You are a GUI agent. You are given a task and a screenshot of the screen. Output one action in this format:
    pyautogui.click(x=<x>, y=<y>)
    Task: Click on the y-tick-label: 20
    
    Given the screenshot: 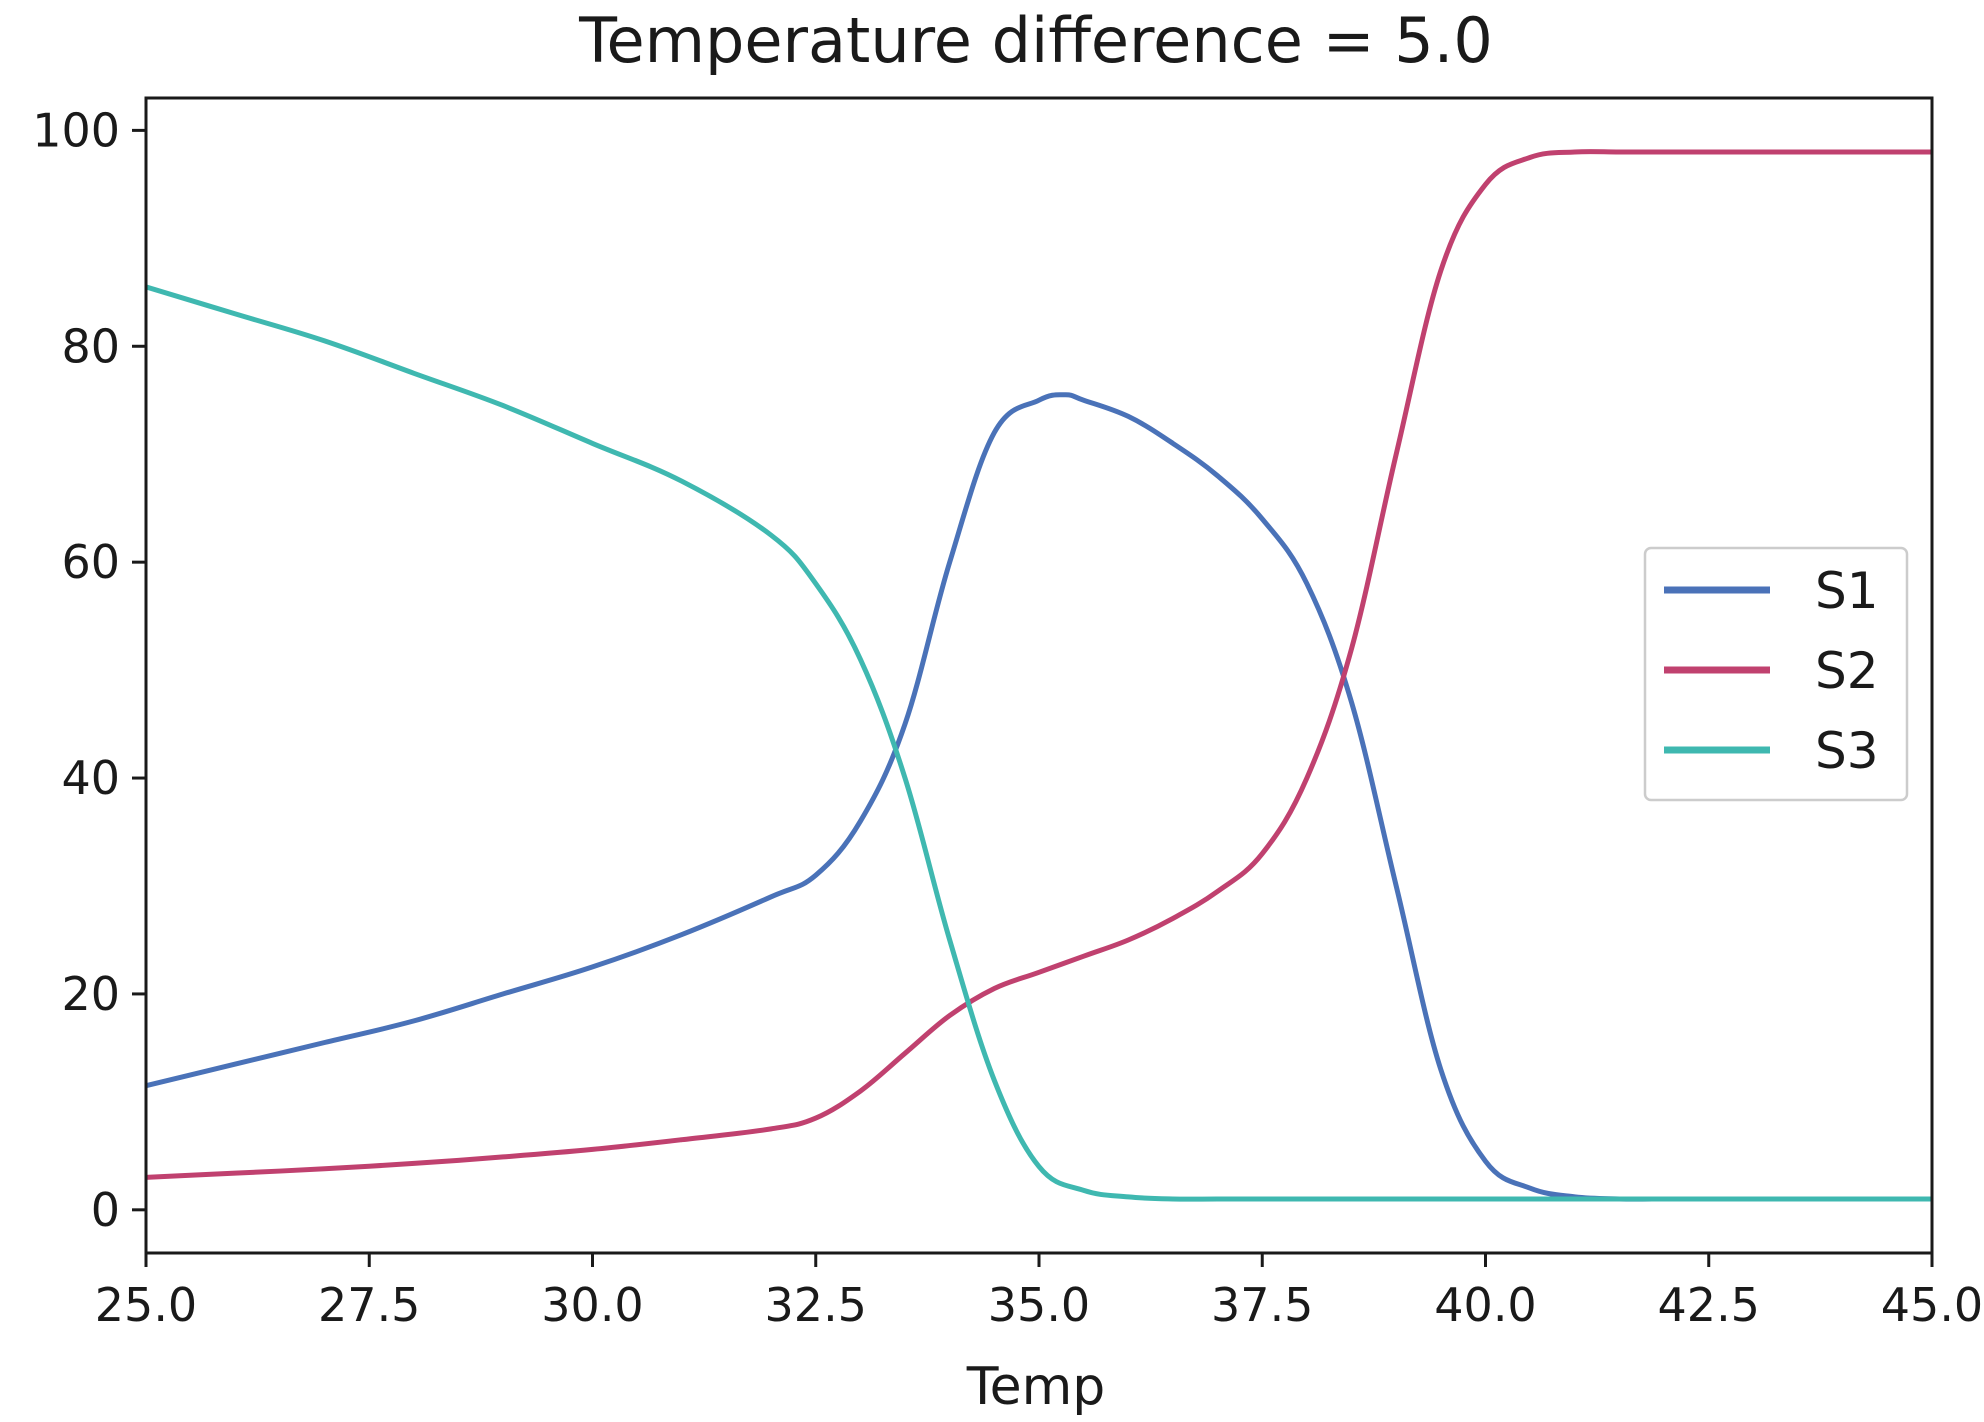 What is the action you would take?
    pyautogui.click(x=90, y=994)
    